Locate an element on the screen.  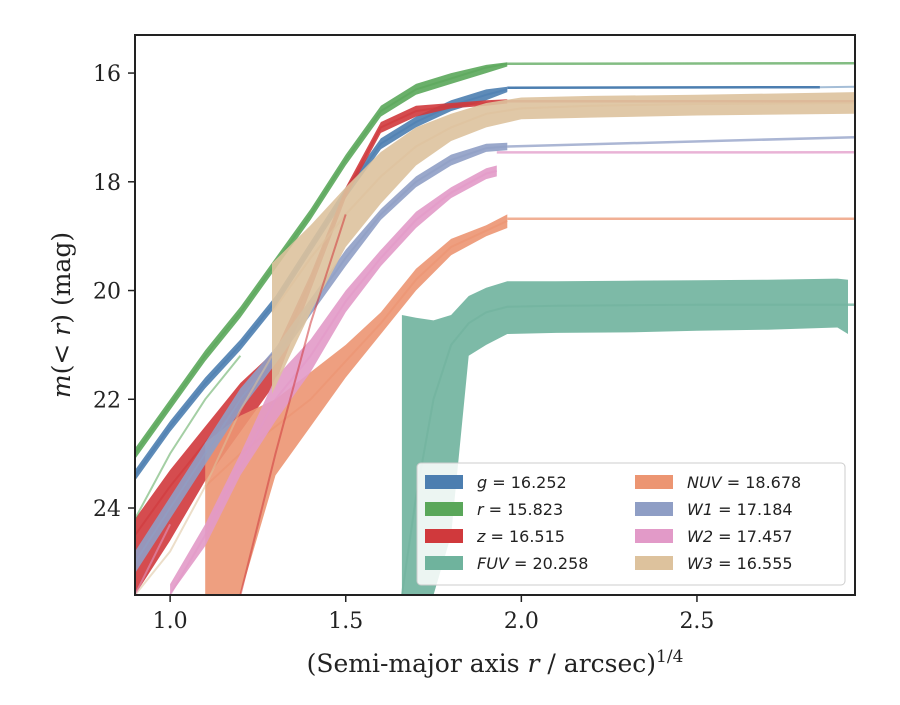
y-tick-label: 24 is located at coordinates (107, 509).